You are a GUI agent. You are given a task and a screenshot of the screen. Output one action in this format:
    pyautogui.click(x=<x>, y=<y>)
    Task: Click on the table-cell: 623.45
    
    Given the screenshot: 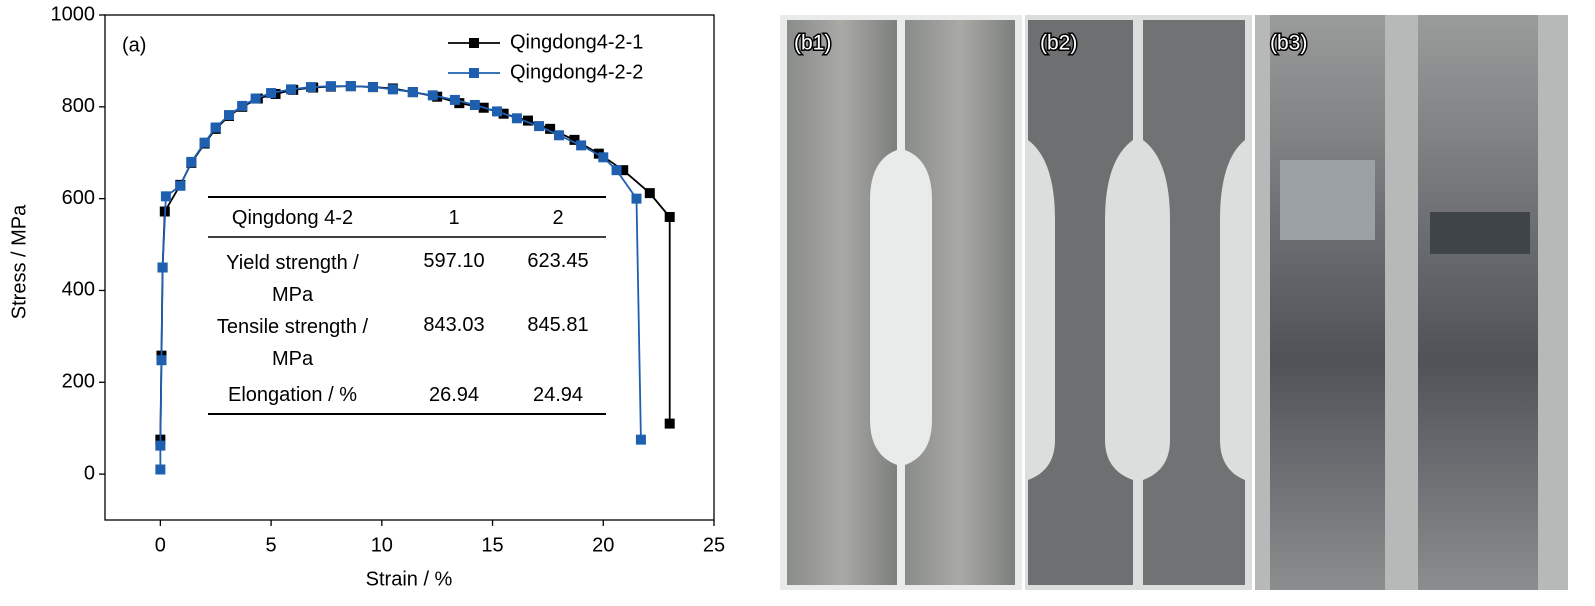 What is the action you would take?
    pyautogui.click(x=558, y=261)
    